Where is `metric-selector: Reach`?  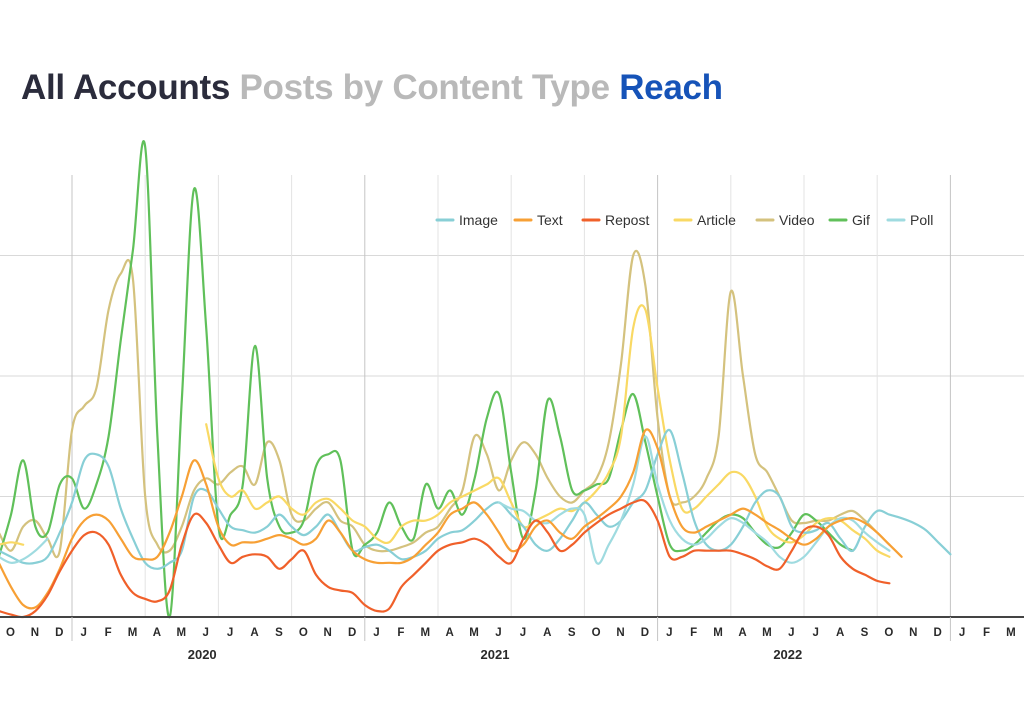
metric-selector: Reach is located at coordinates (671, 87).